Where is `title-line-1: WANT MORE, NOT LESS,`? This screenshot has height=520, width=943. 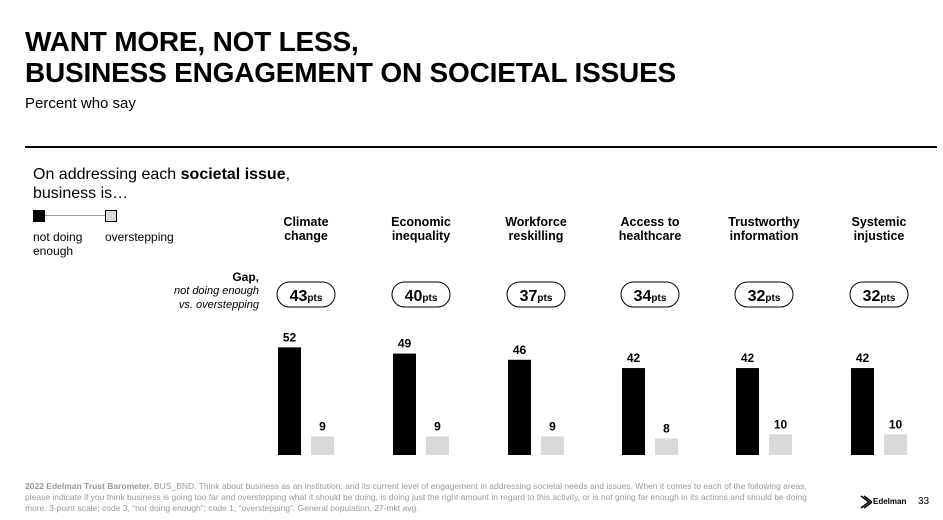
title-line-1: WANT MORE, NOT LESS, is located at coordinates (192, 41).